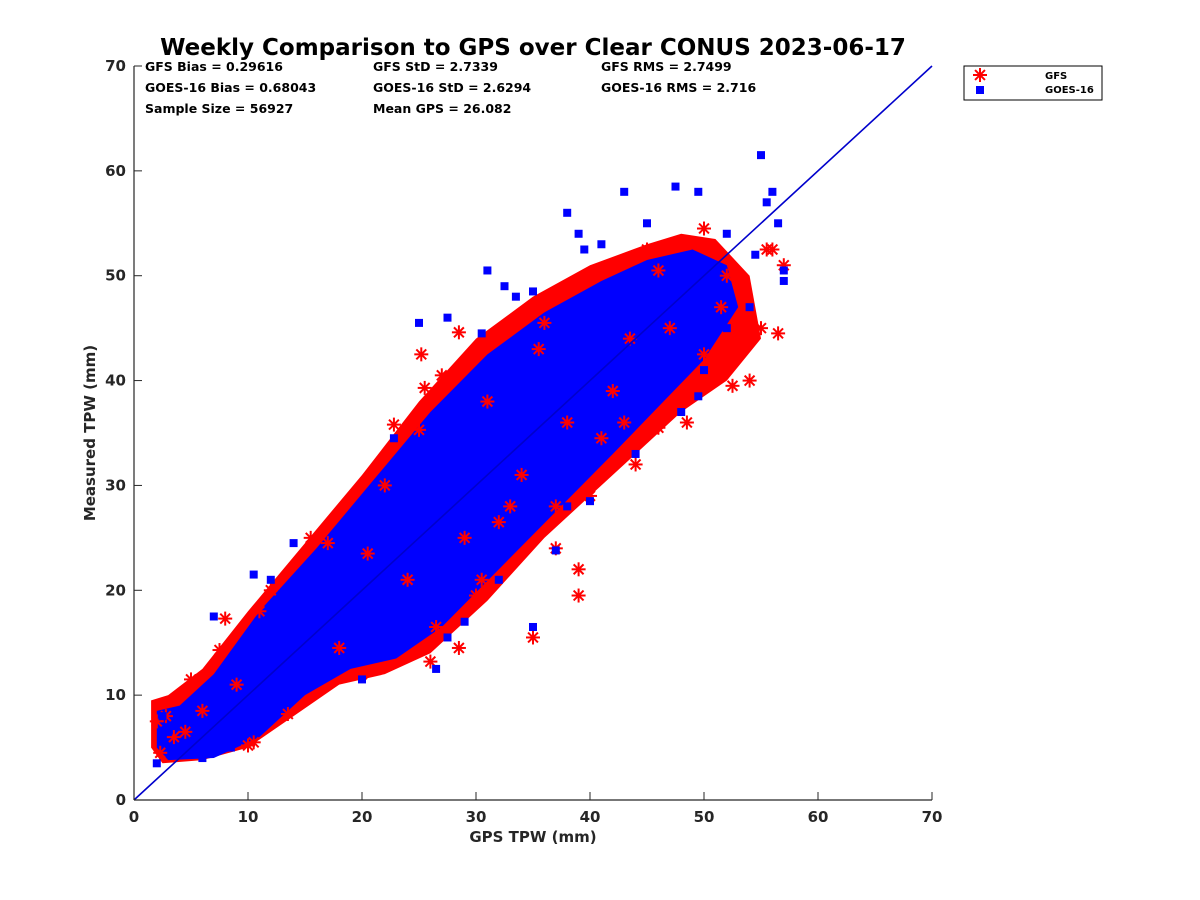  Describe the element at coordinates (115, 695) in the screenshot. I see `y-tick-label: 10` at that location.